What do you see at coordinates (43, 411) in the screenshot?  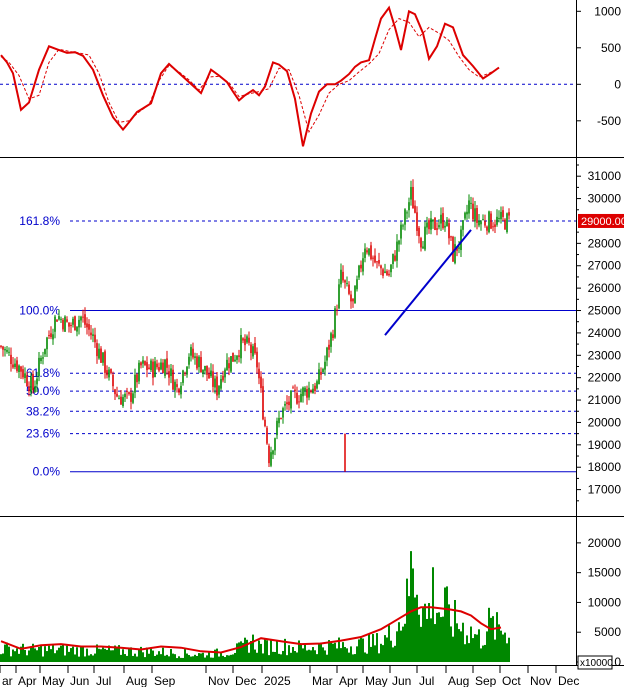 I see `fib-level-label: 38.2%` at bounding box center [43, 411].